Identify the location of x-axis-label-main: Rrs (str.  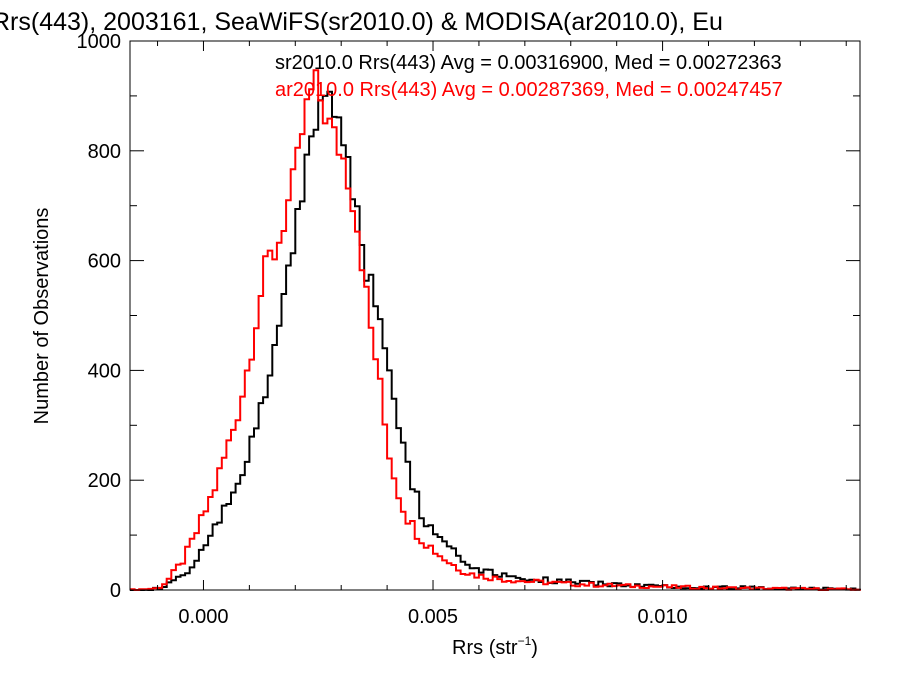
(485, 648).